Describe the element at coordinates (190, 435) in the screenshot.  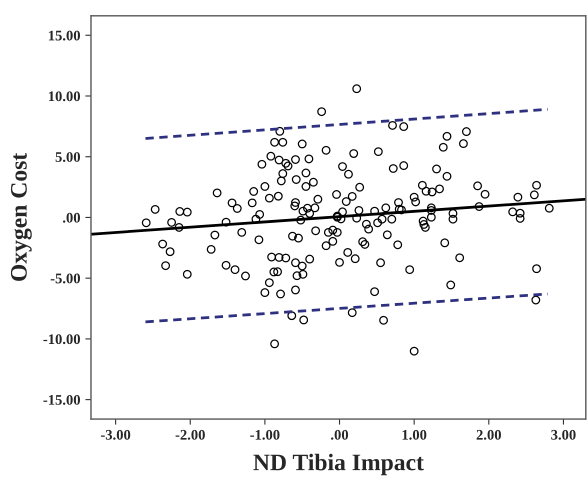
I see `x-tick-label: -2.00` at that location.